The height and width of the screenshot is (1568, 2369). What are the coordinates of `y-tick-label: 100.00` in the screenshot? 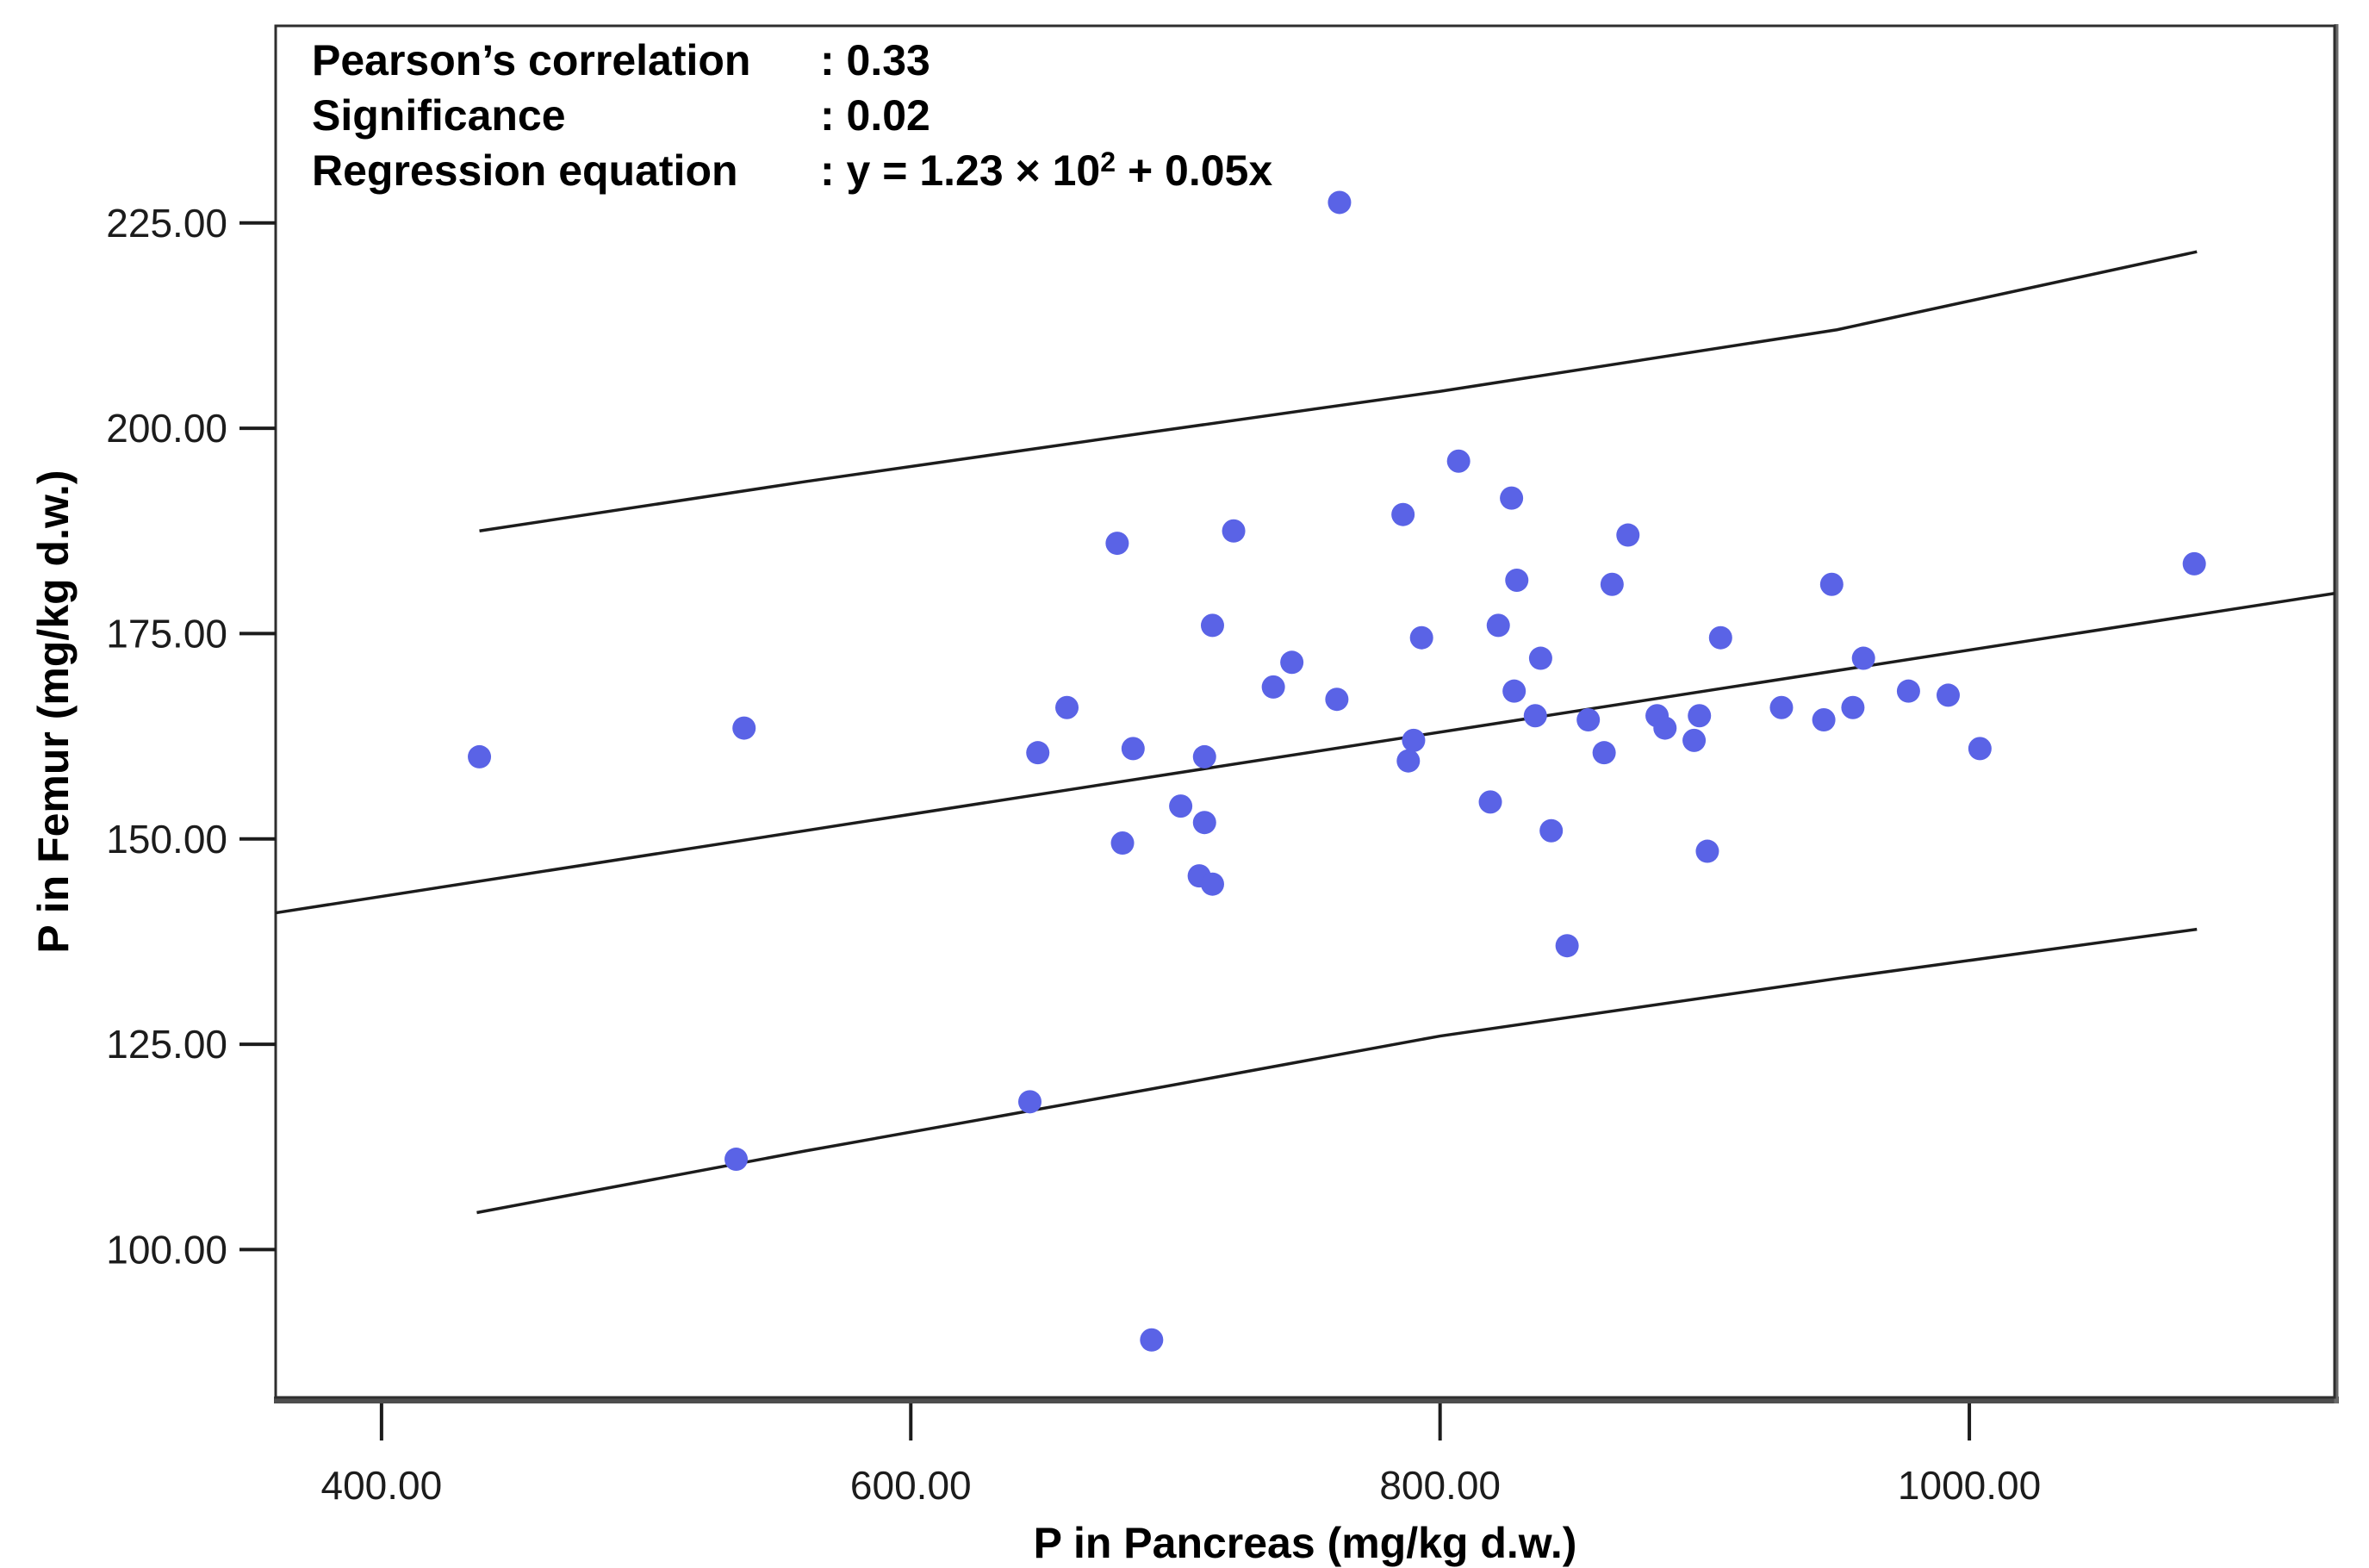 It's located at (166, 1250).